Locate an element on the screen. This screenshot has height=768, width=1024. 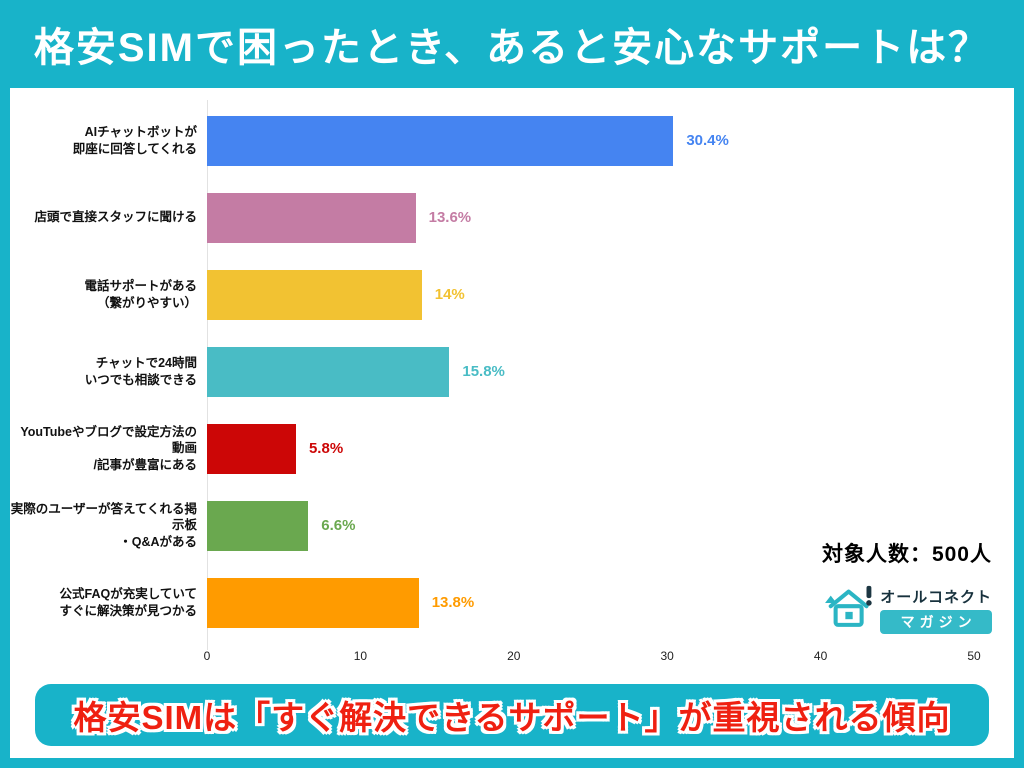
x-axis-tick: 30 is located at coordinates (667, 656).